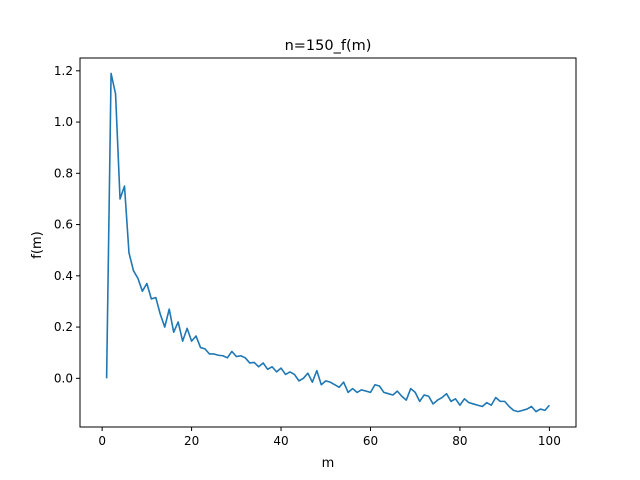 The image size is (640, 480). I want to click on x-tick-label: 80, so click(459, 441).